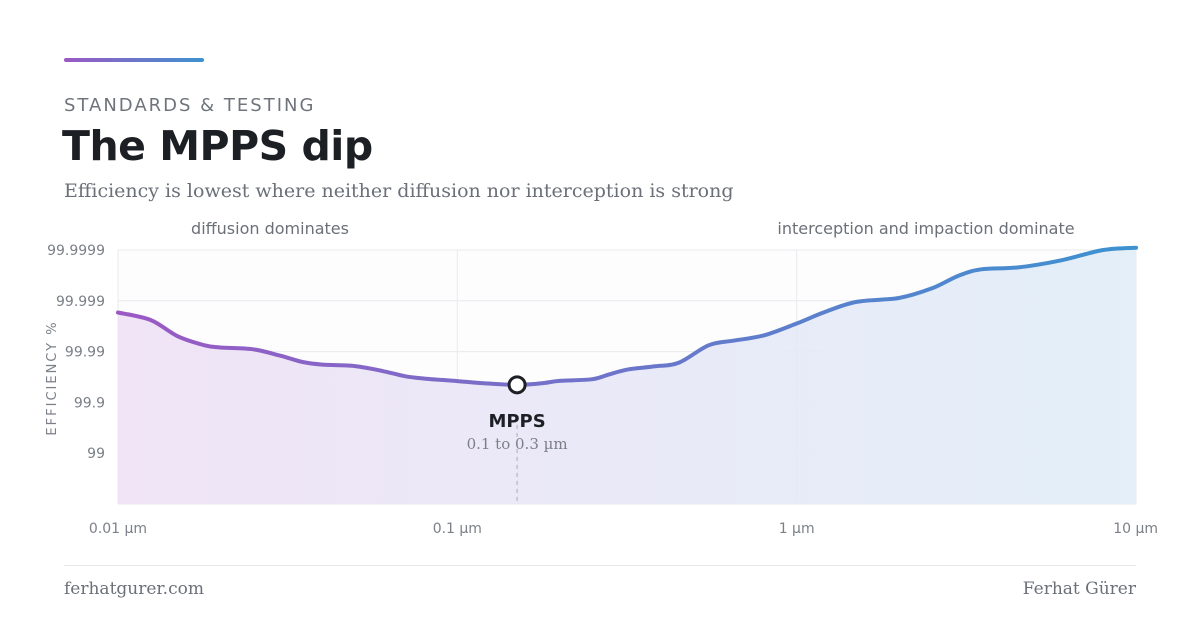 The height and width of the screenshot is (630, 1200). What do you see at coordinates (52, 377) in the screenshot?
I see `y-axis-label: EFFICIENCY %` at bounding box center [52, 377].